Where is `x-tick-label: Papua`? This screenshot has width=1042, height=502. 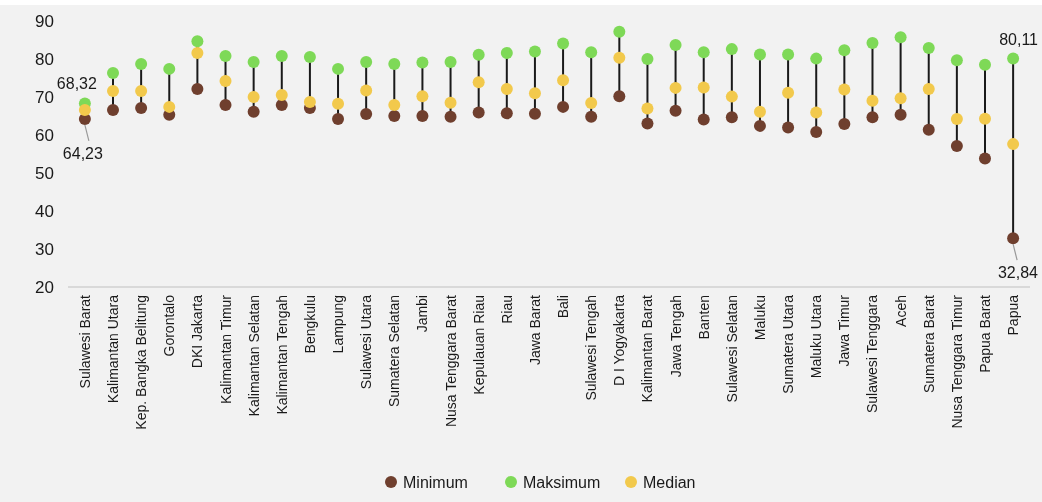
x-tick-label: Papua is located at coordinates (1013, 315).